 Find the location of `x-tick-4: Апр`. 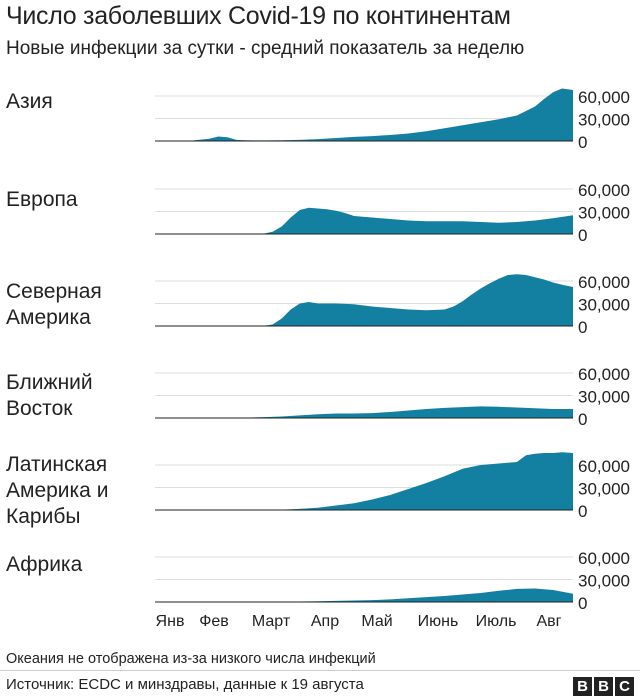

x-tick-4: Апр is located at coordinates (325, 621).